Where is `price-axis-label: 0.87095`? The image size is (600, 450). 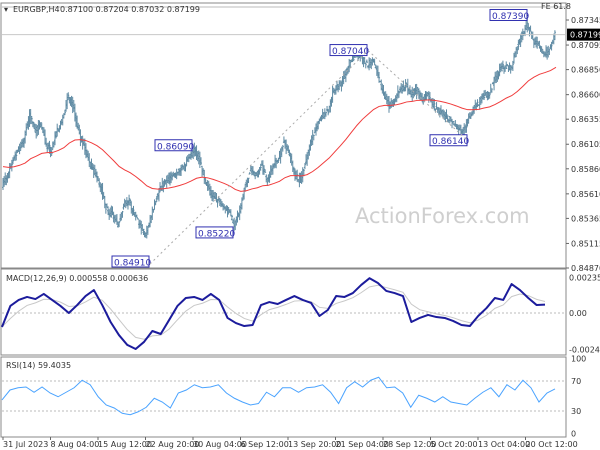 price-axis-label: 0.87095 is located at coordinates (585, 45).